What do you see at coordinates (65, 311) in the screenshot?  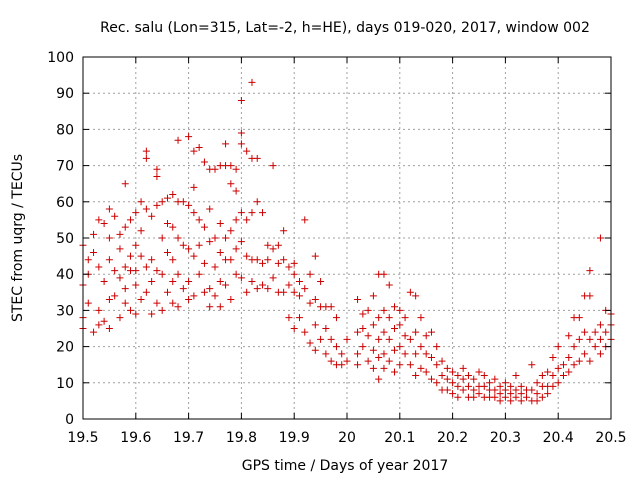 I see `y-tick-label: 30` at bounding box center [65, 311].